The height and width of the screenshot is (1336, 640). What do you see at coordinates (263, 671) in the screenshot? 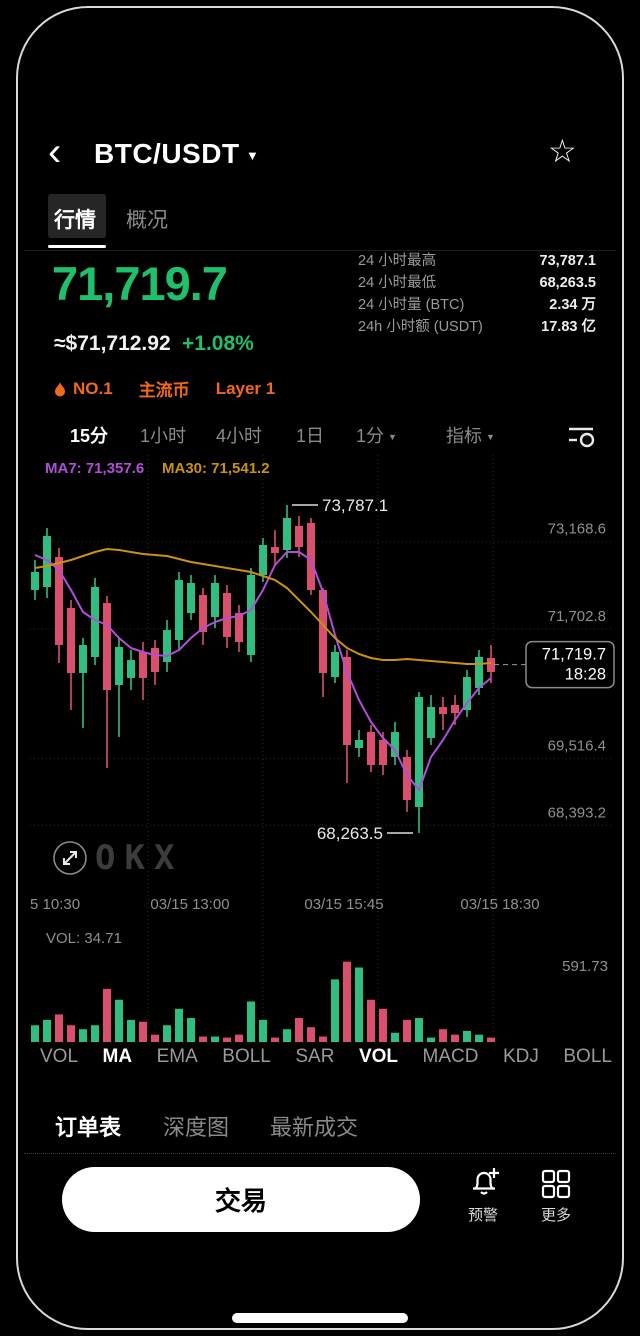
I see `ma7-line` at bounding box center [263, 671].